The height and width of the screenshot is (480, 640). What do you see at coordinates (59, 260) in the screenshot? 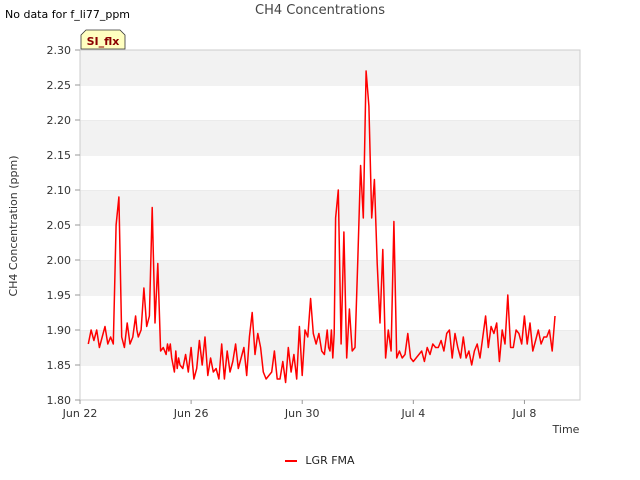
I see `y-tick-label: 2.00` at bounding box center [59, 260].